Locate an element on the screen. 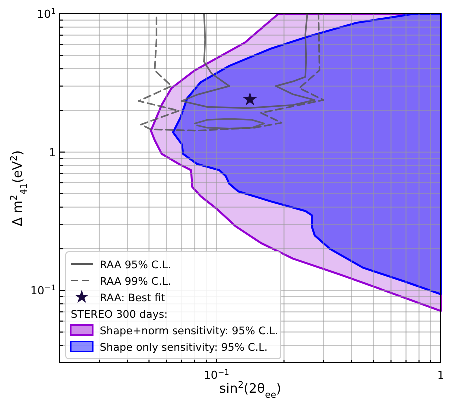 The image size is (455, 403). legend-label: Shape only sensitivity: 95% C.L. is located at coordinates (184, 348).